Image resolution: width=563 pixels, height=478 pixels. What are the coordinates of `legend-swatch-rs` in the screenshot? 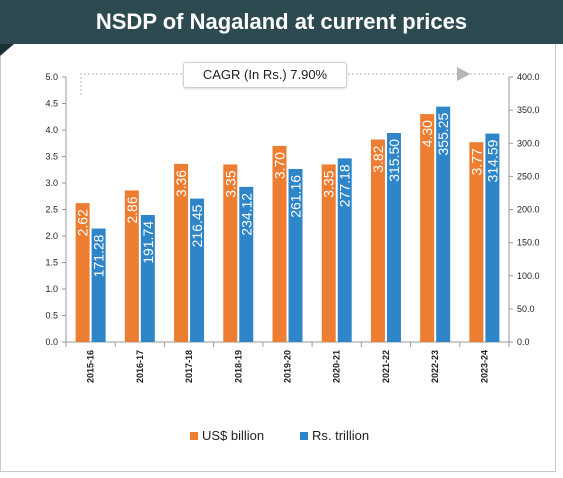 It's located at (304, 435).